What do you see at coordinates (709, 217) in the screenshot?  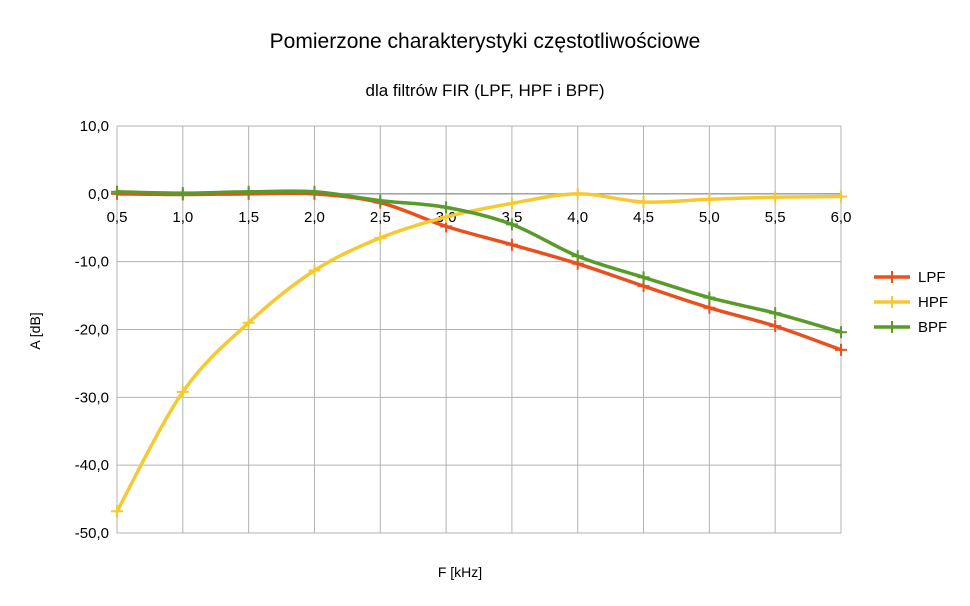 I see `x-tick-label: 5,0` at bounding box center [709, 217].